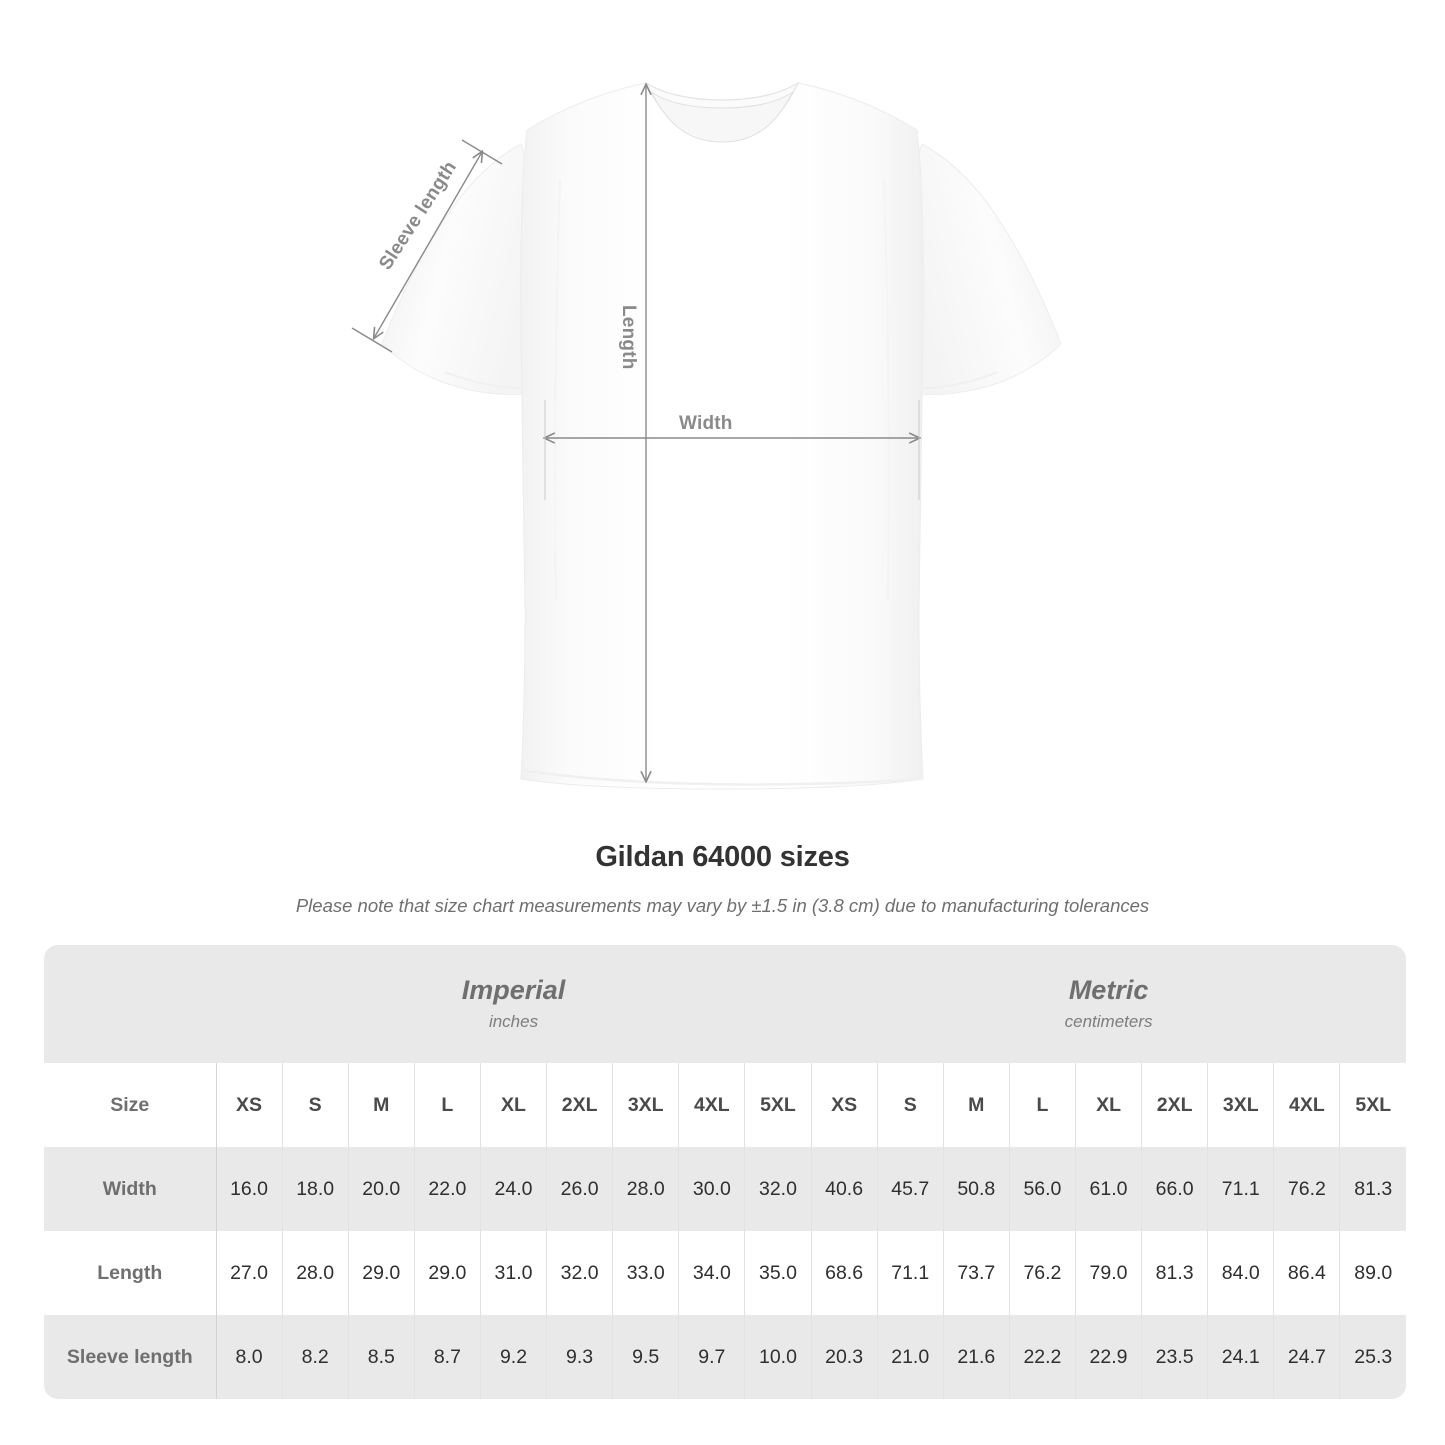  I want to click on fold-line-left, so click(557, 390).